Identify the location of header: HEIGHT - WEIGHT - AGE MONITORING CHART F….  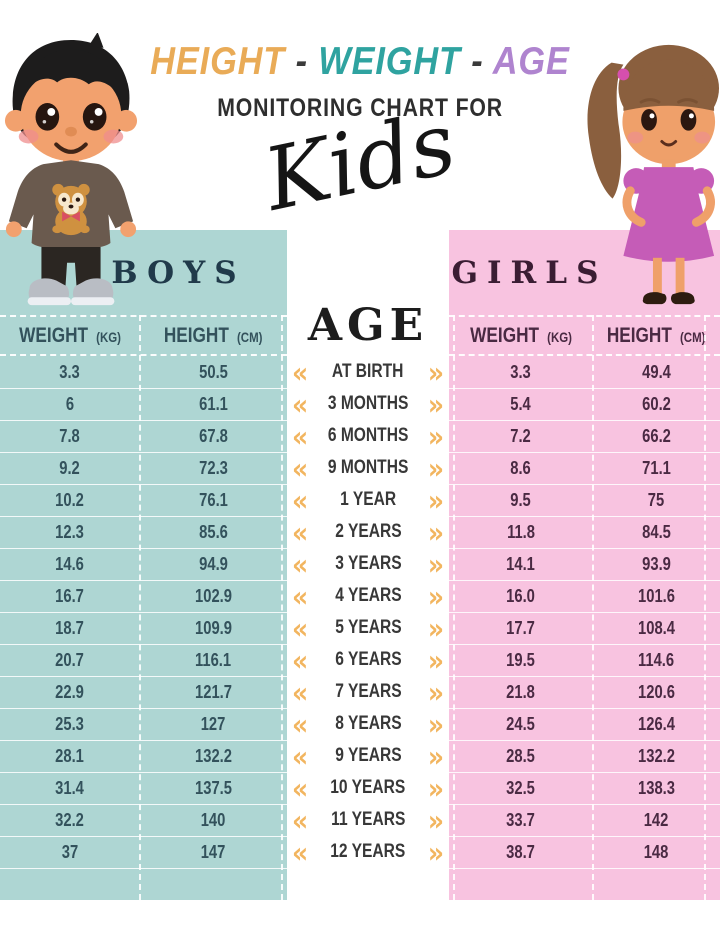
(360, 135).